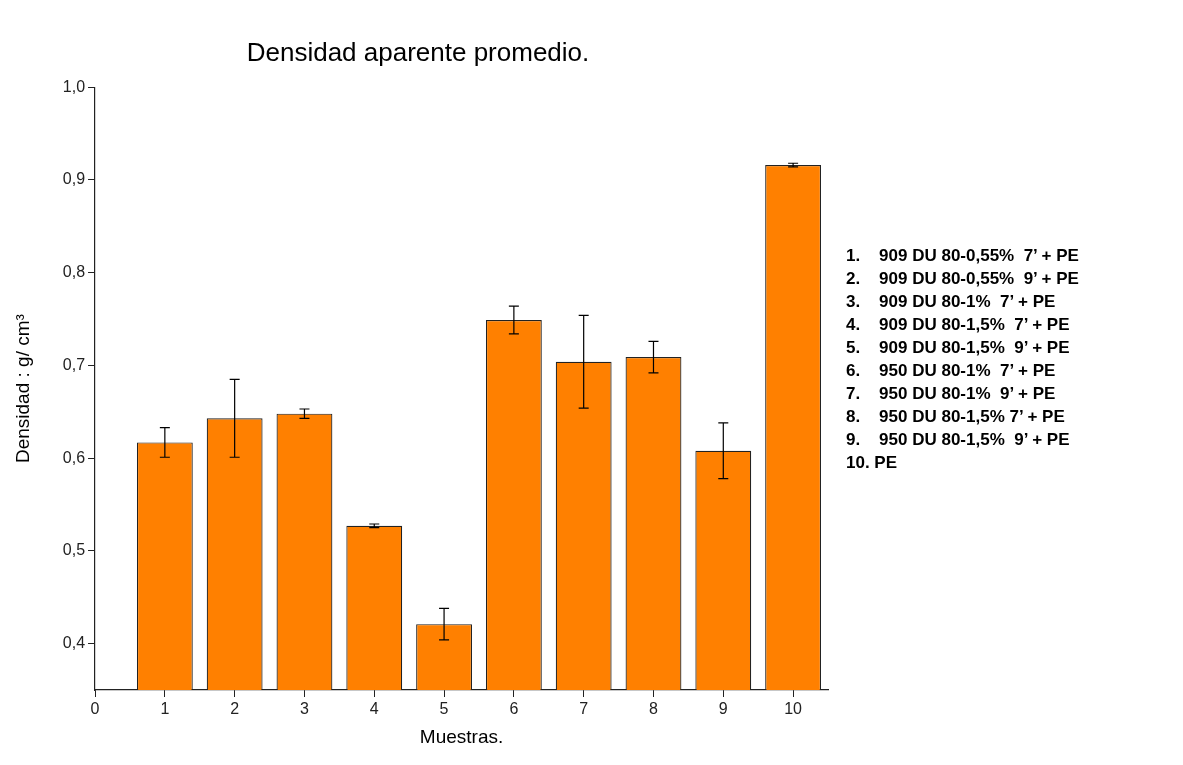 This screenshot has width=1183, height=765. I want to click on x-tick-label: 7, so click(584, 709).